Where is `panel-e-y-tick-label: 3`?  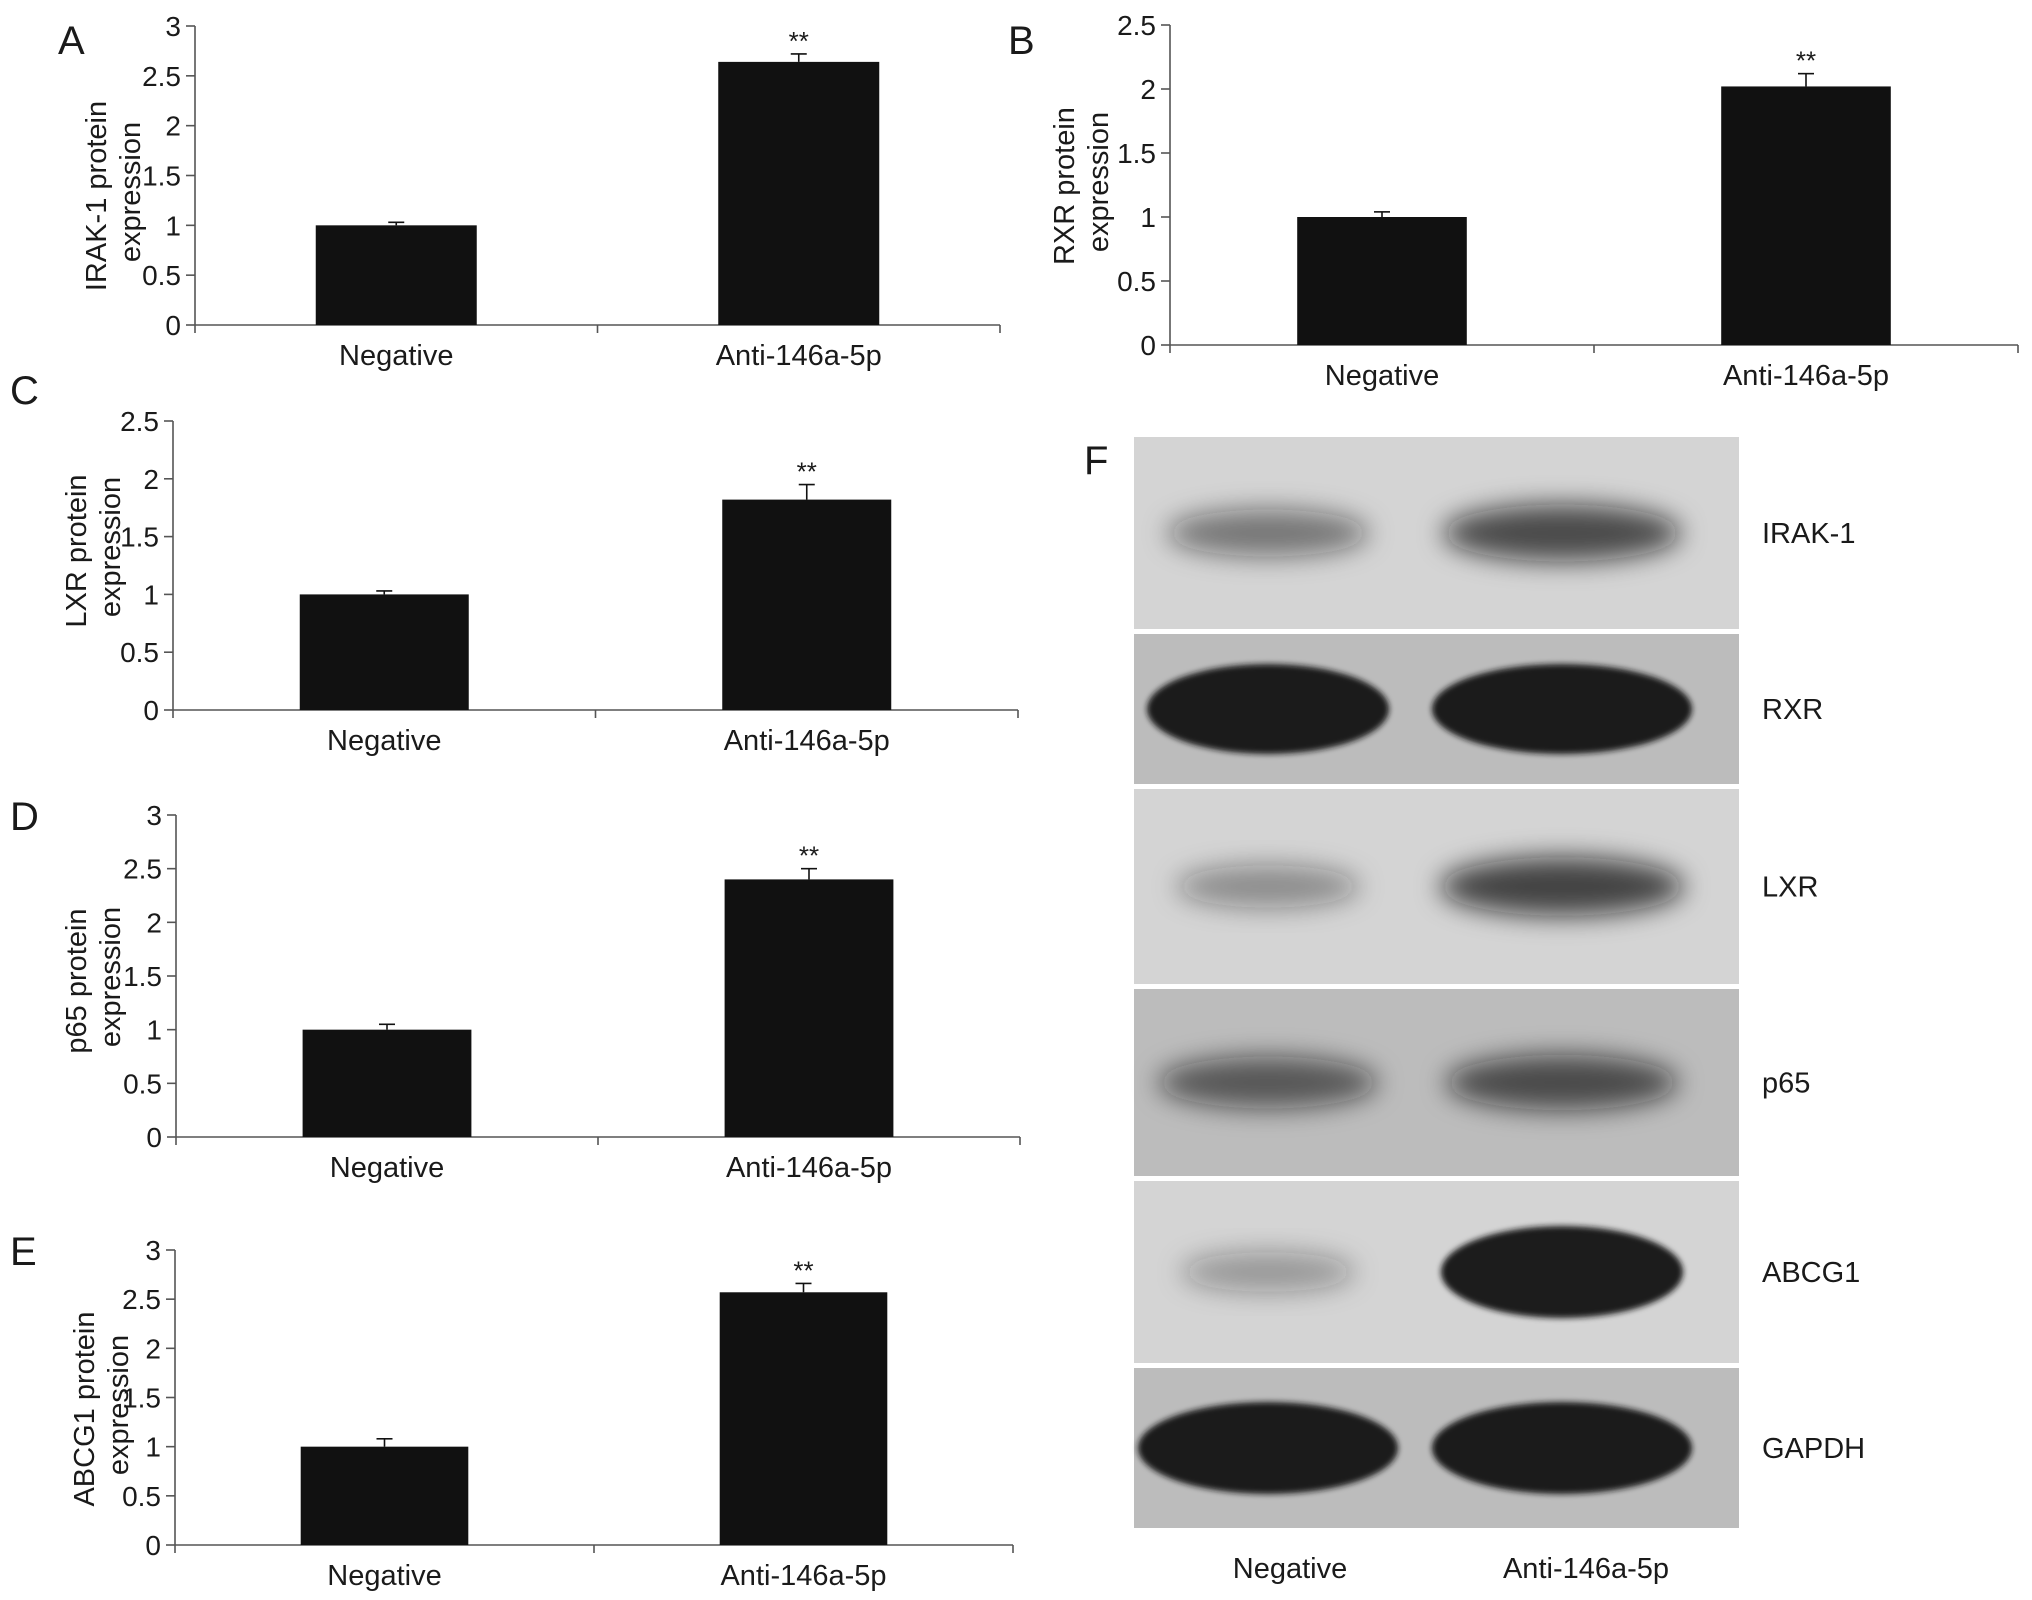
panel-e-y-tick-label: 3 is located at coordinates (153, 1250).